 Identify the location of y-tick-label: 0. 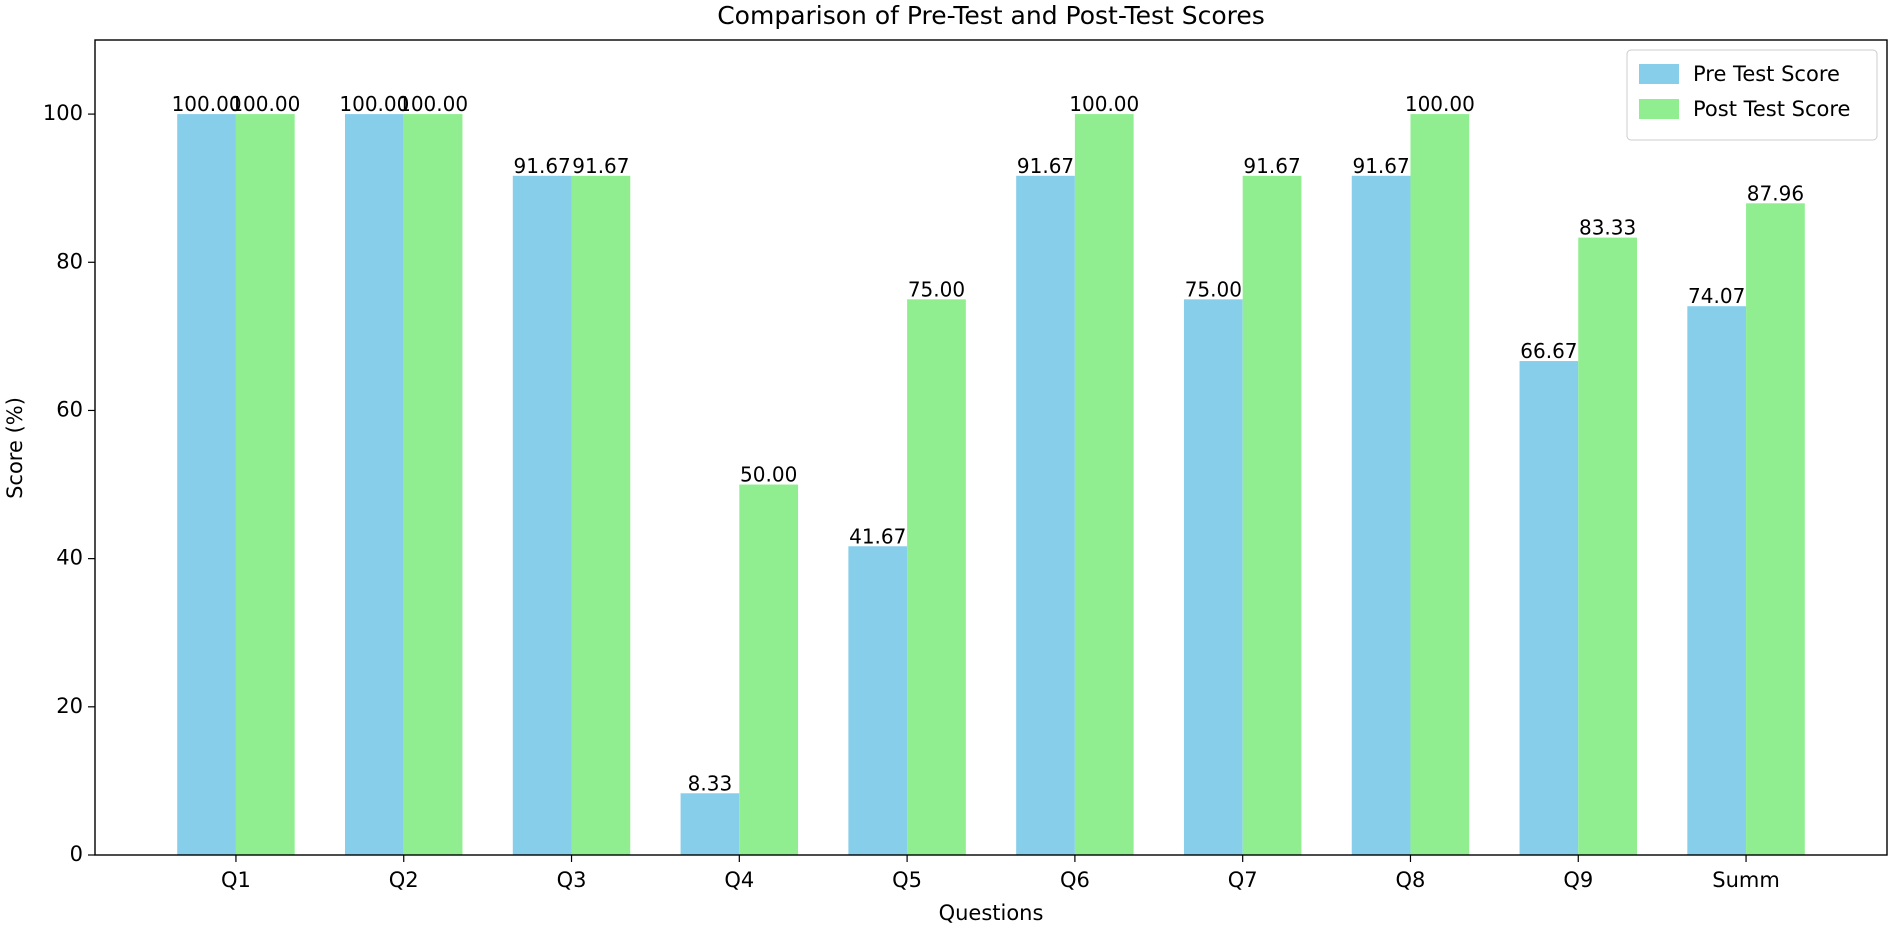
(76, 854).